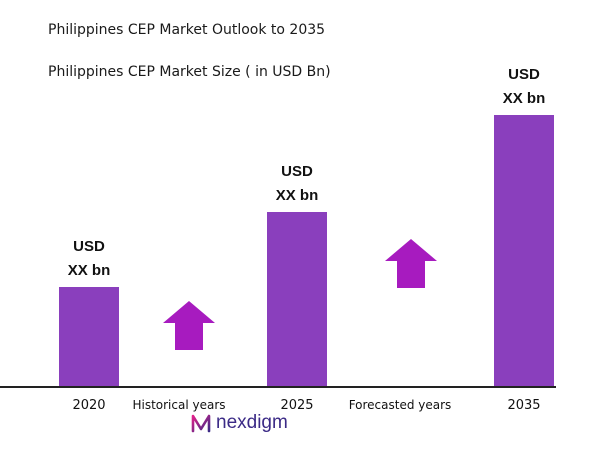  I want to click on historical-years-label: Historical years, so click(179, 405).